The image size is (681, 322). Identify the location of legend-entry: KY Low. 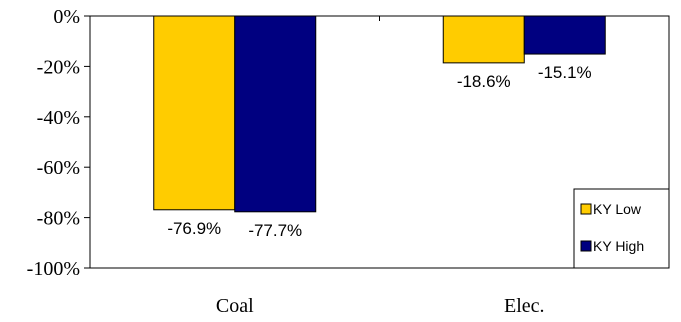
(617, 209).